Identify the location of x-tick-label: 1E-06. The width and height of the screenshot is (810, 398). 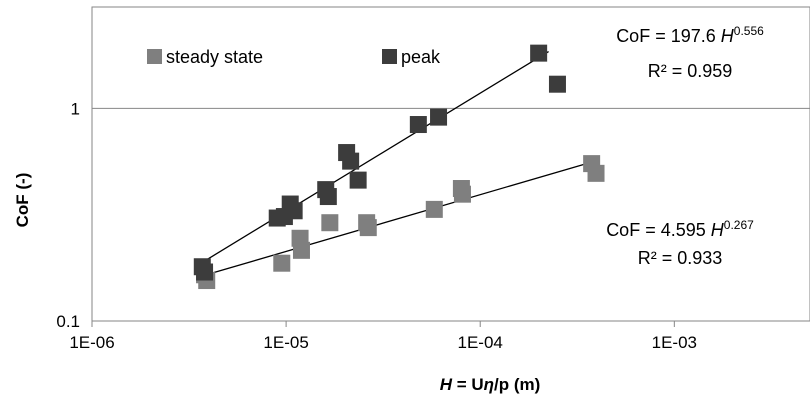
(91, 342).